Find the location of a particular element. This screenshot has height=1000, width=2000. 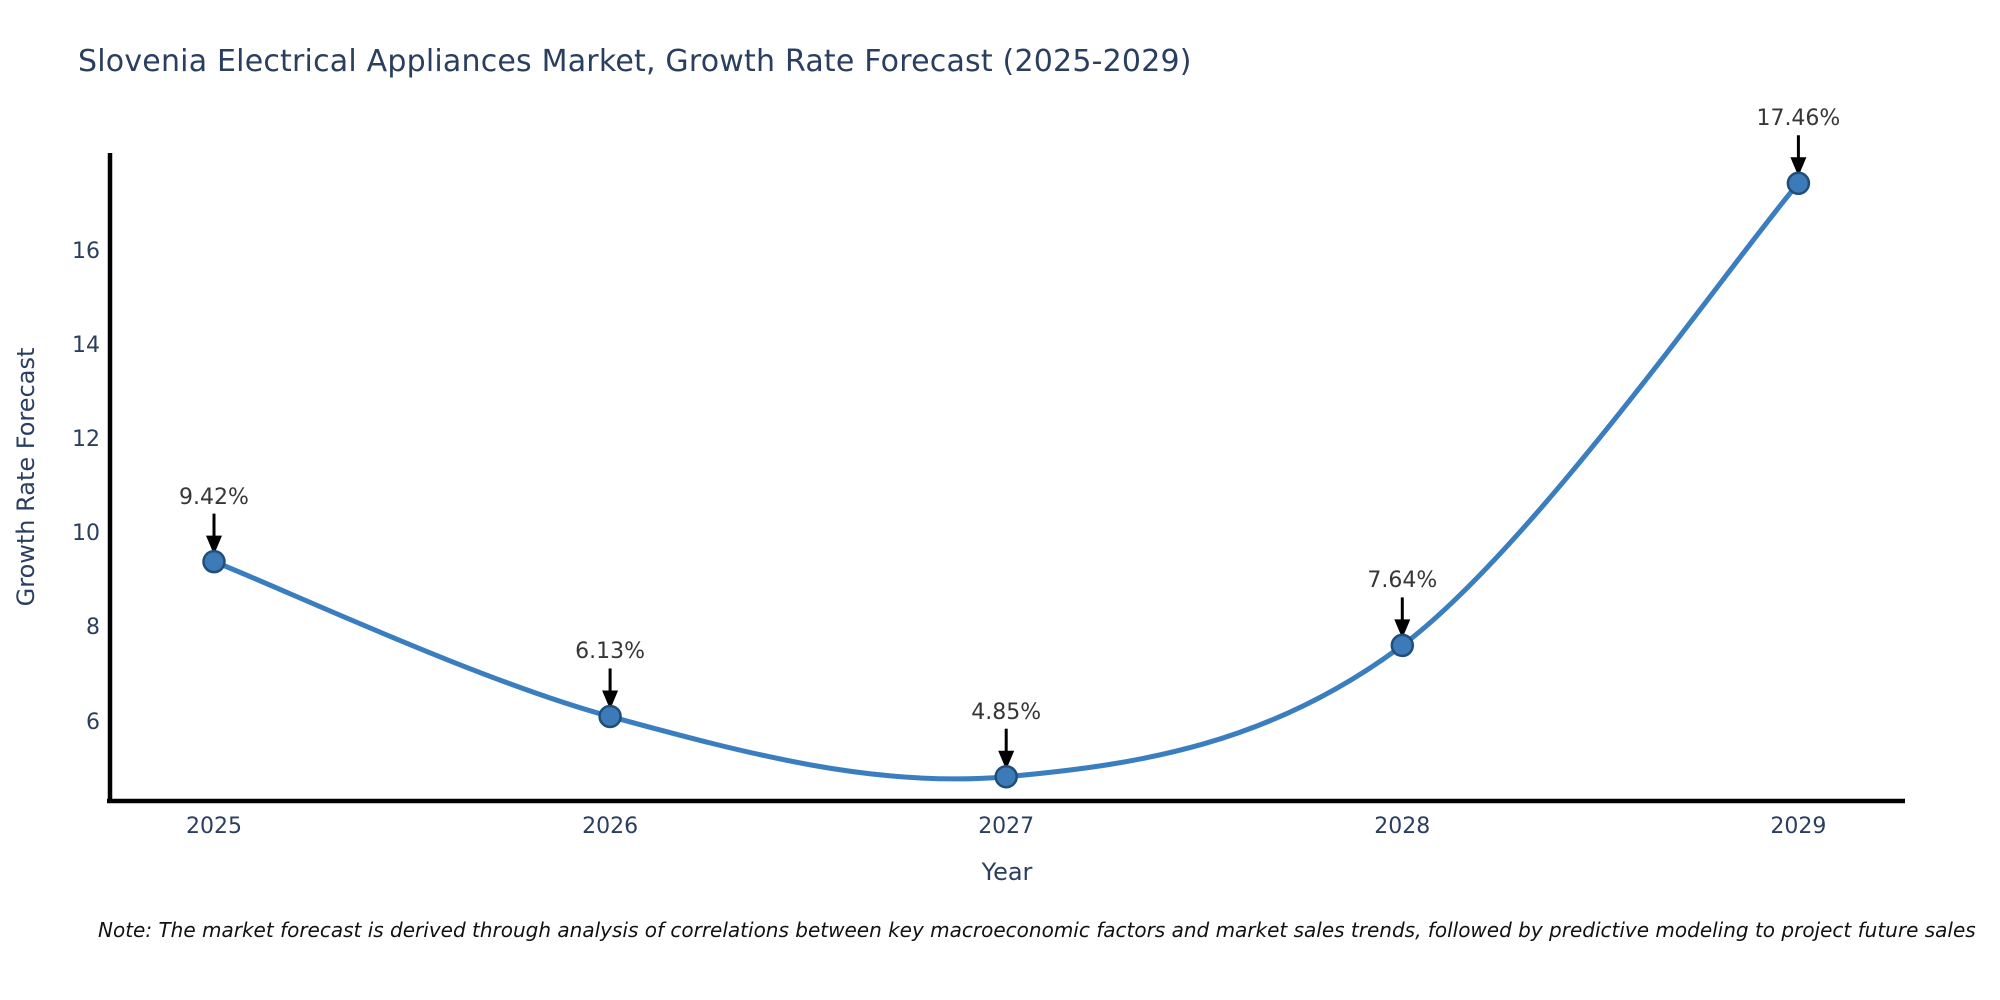

x-tick-label: 2028 is located at coordinates (1402, 826).